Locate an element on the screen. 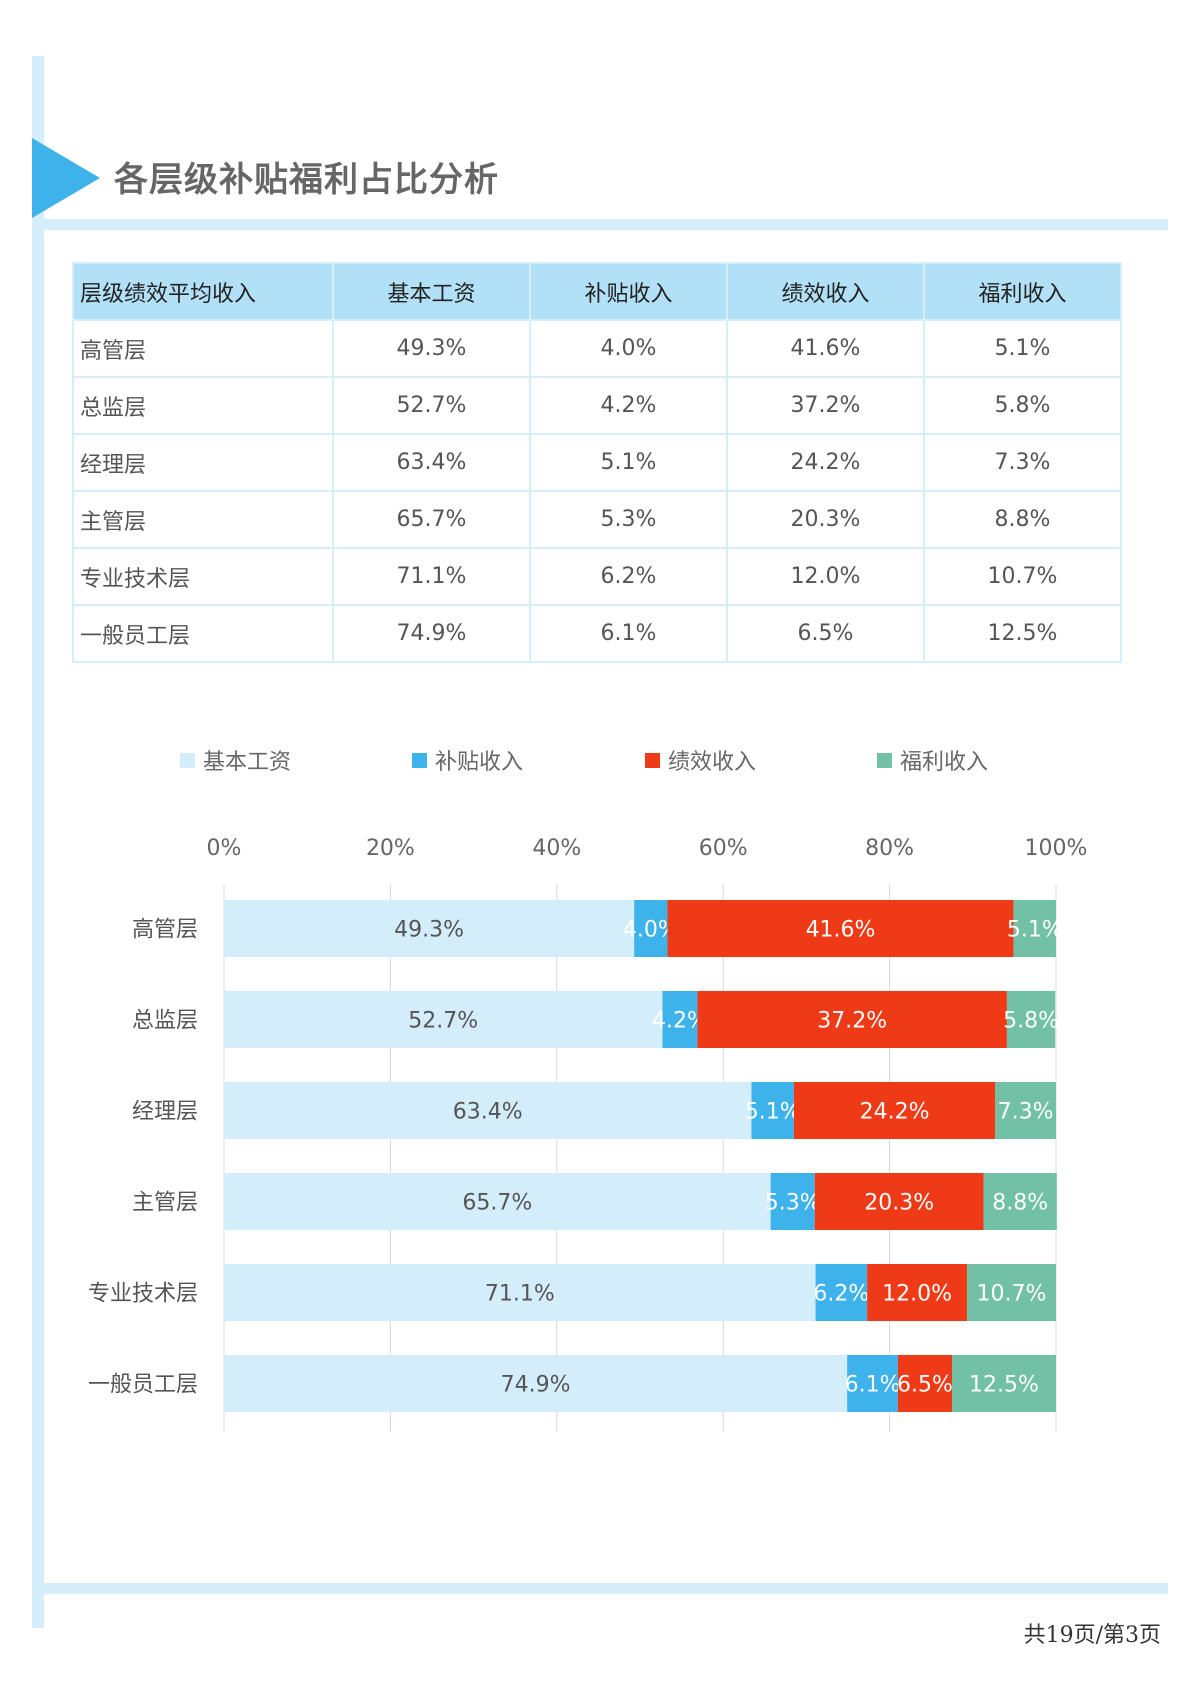 The height and width of the screenshot is (1684, 1191). data-label: 6.1% is located at coordinates (873, 1385).